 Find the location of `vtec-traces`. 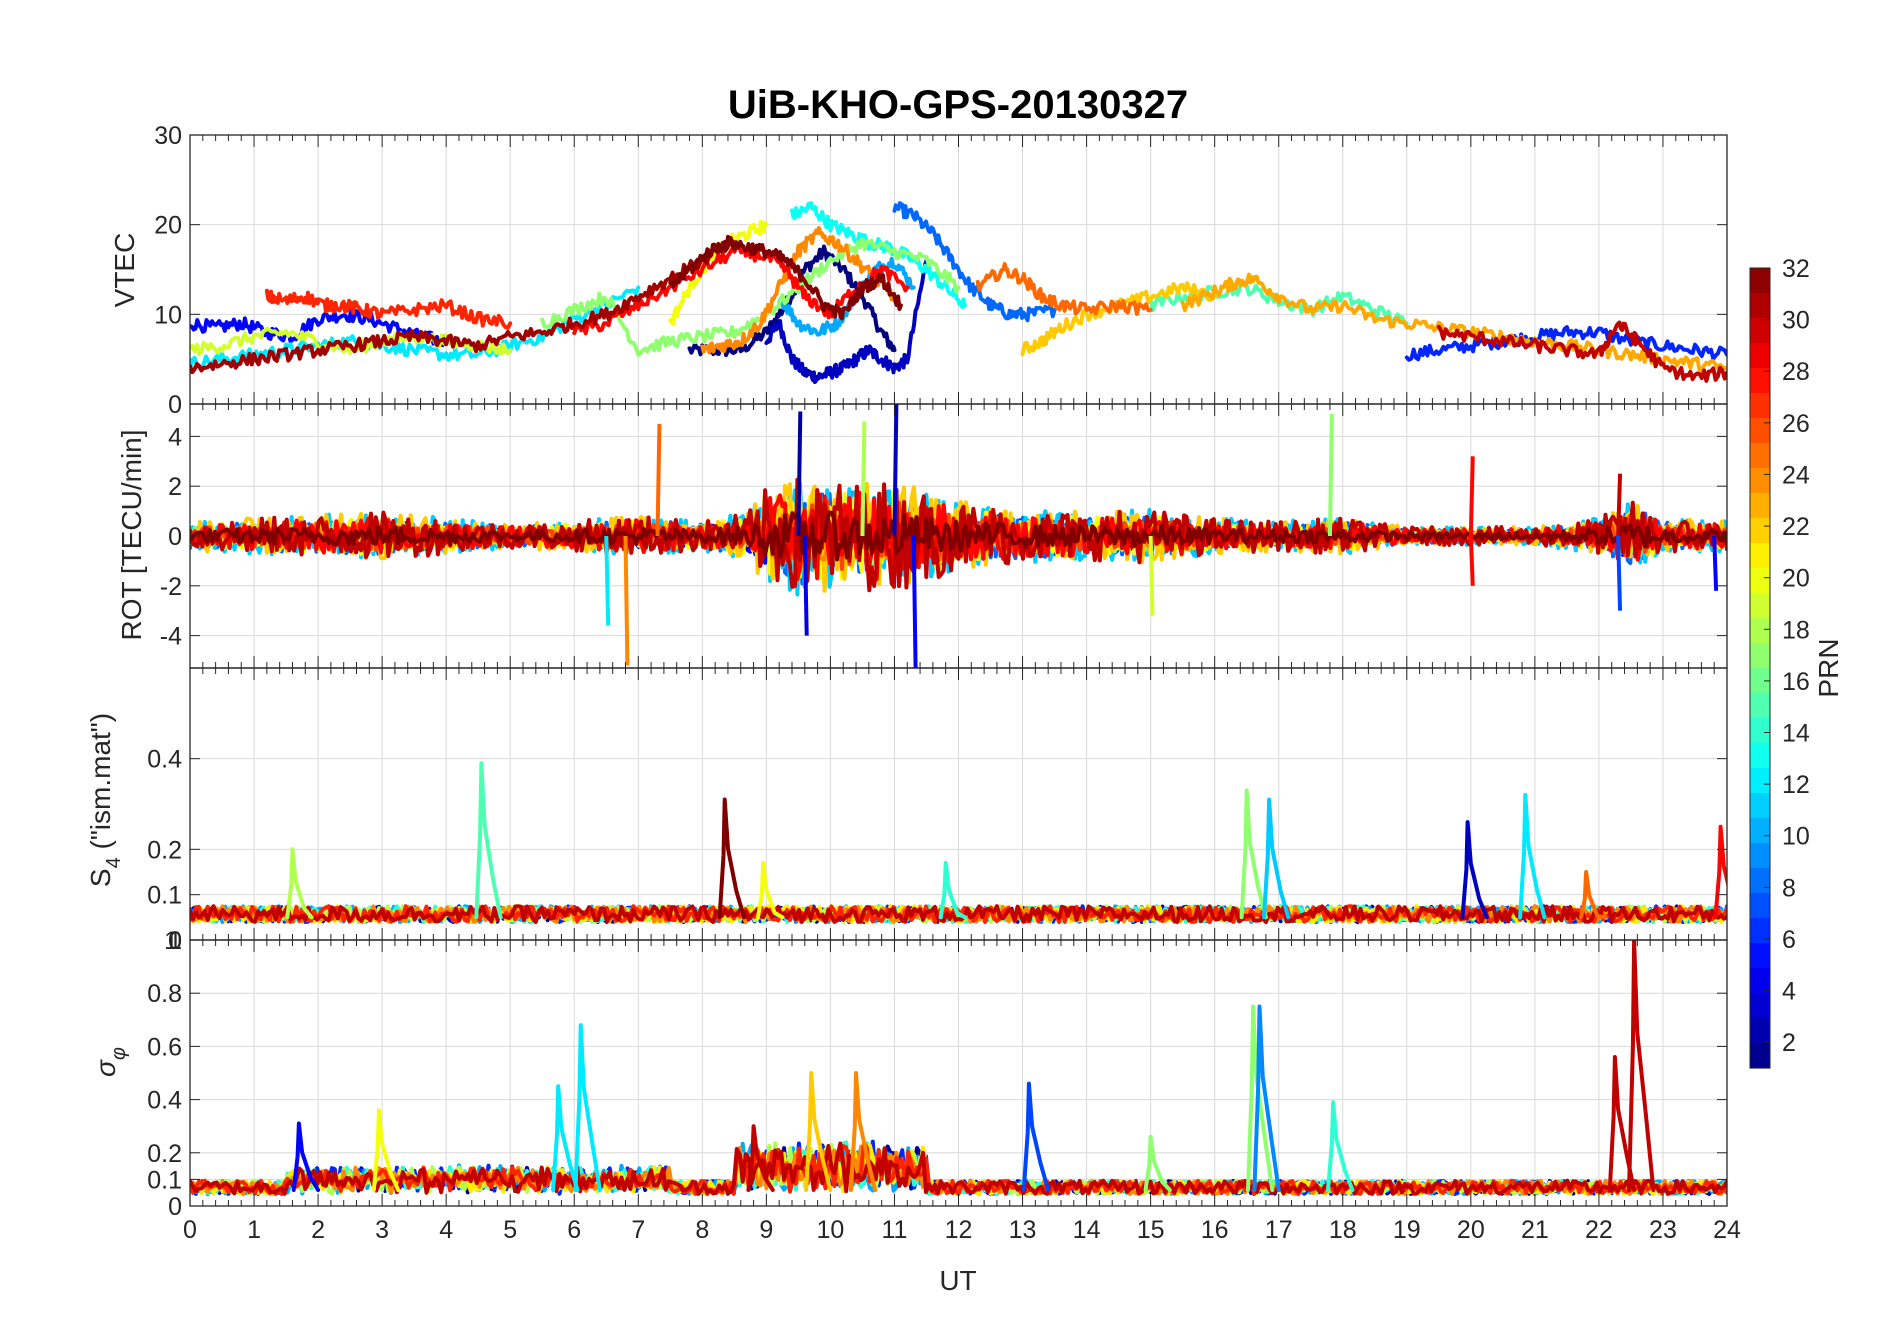

vtec-traces is located at coordinates (958, 292).